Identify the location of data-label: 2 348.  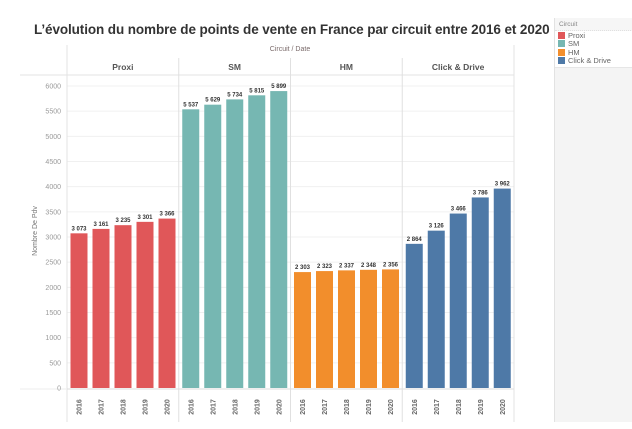
(369, 266).